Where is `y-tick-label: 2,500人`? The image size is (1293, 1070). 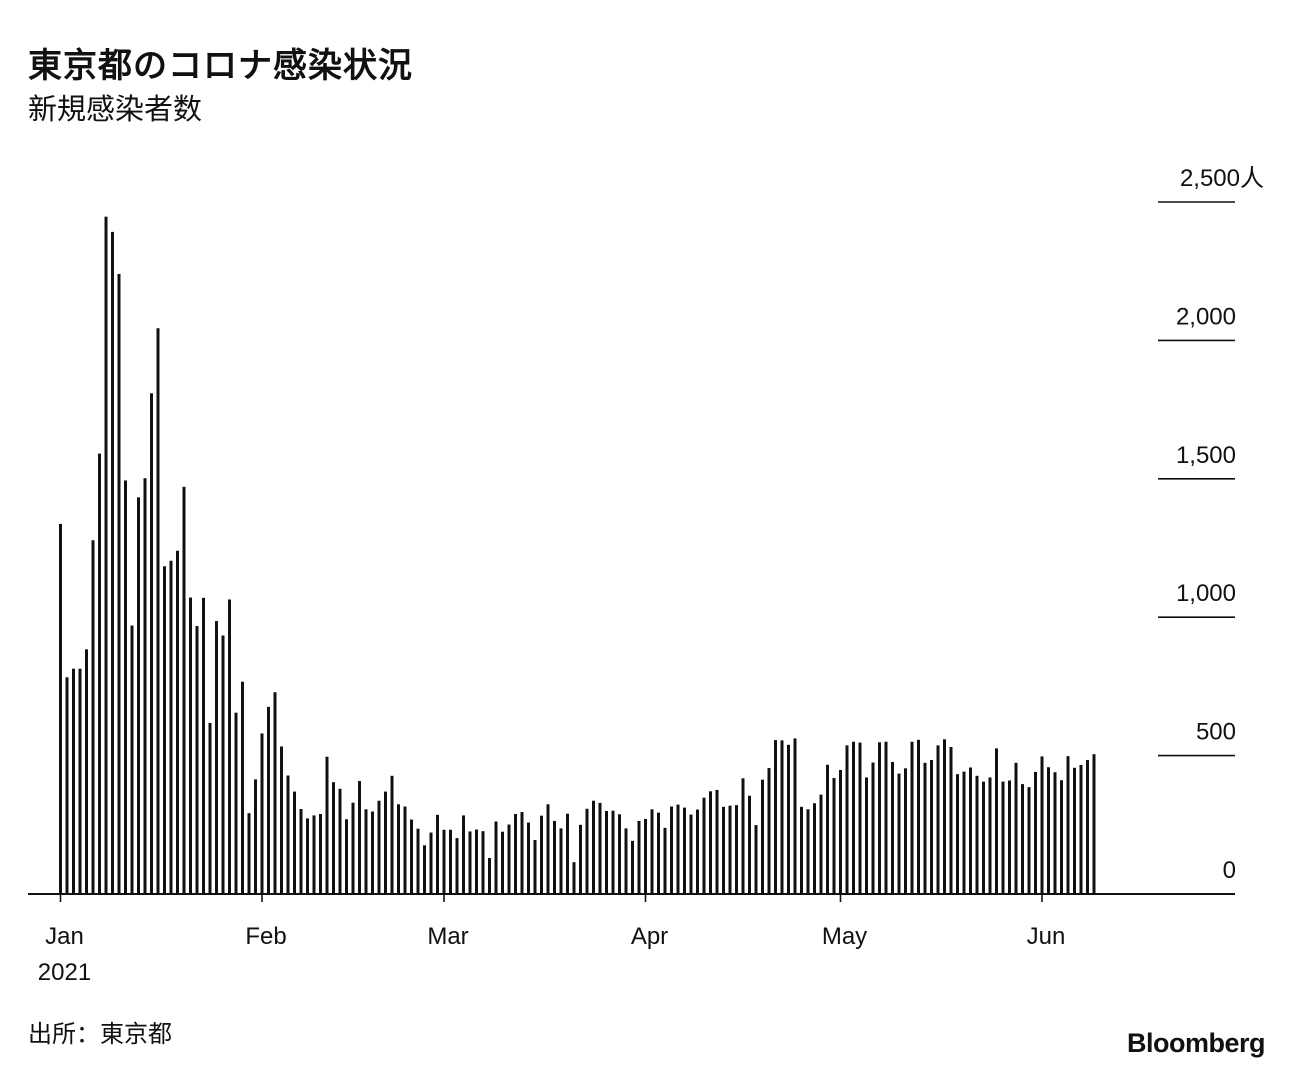 y-tick-label: 2,500人 is located at coordinates (1222, 178).